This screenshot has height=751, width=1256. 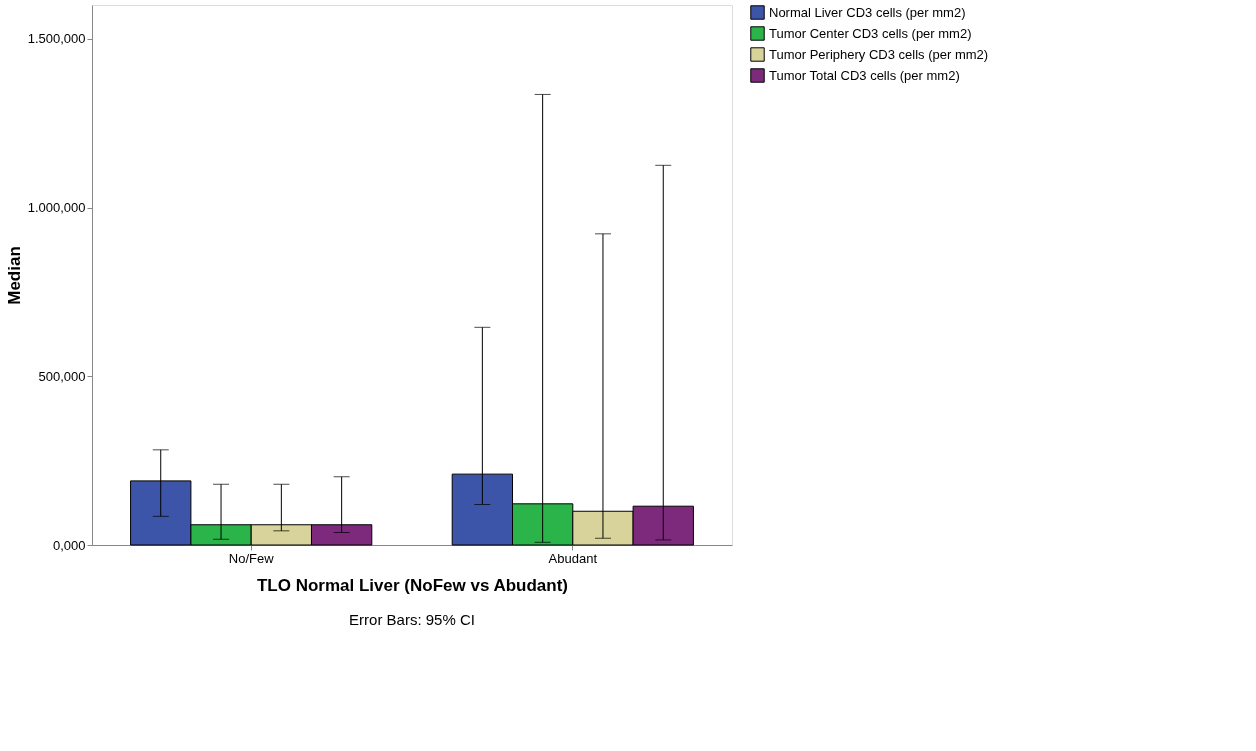 What do you see at coordinates (412, 619) in the screenshot?
I see `text: Error Bars: 95% CI` at bounding box center [412, 619].